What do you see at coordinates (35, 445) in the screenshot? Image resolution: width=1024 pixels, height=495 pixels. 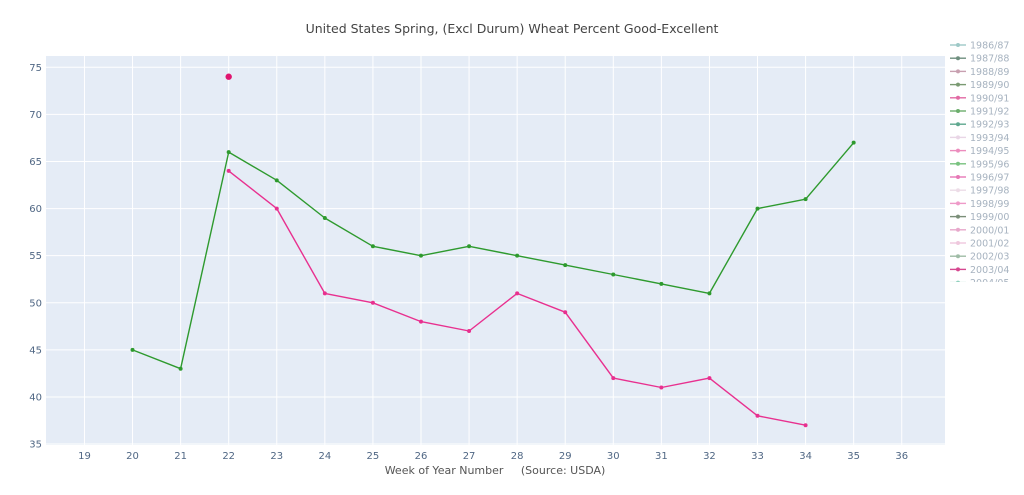 I see `y-tick-label: 35` at bounding box center [35, 445].